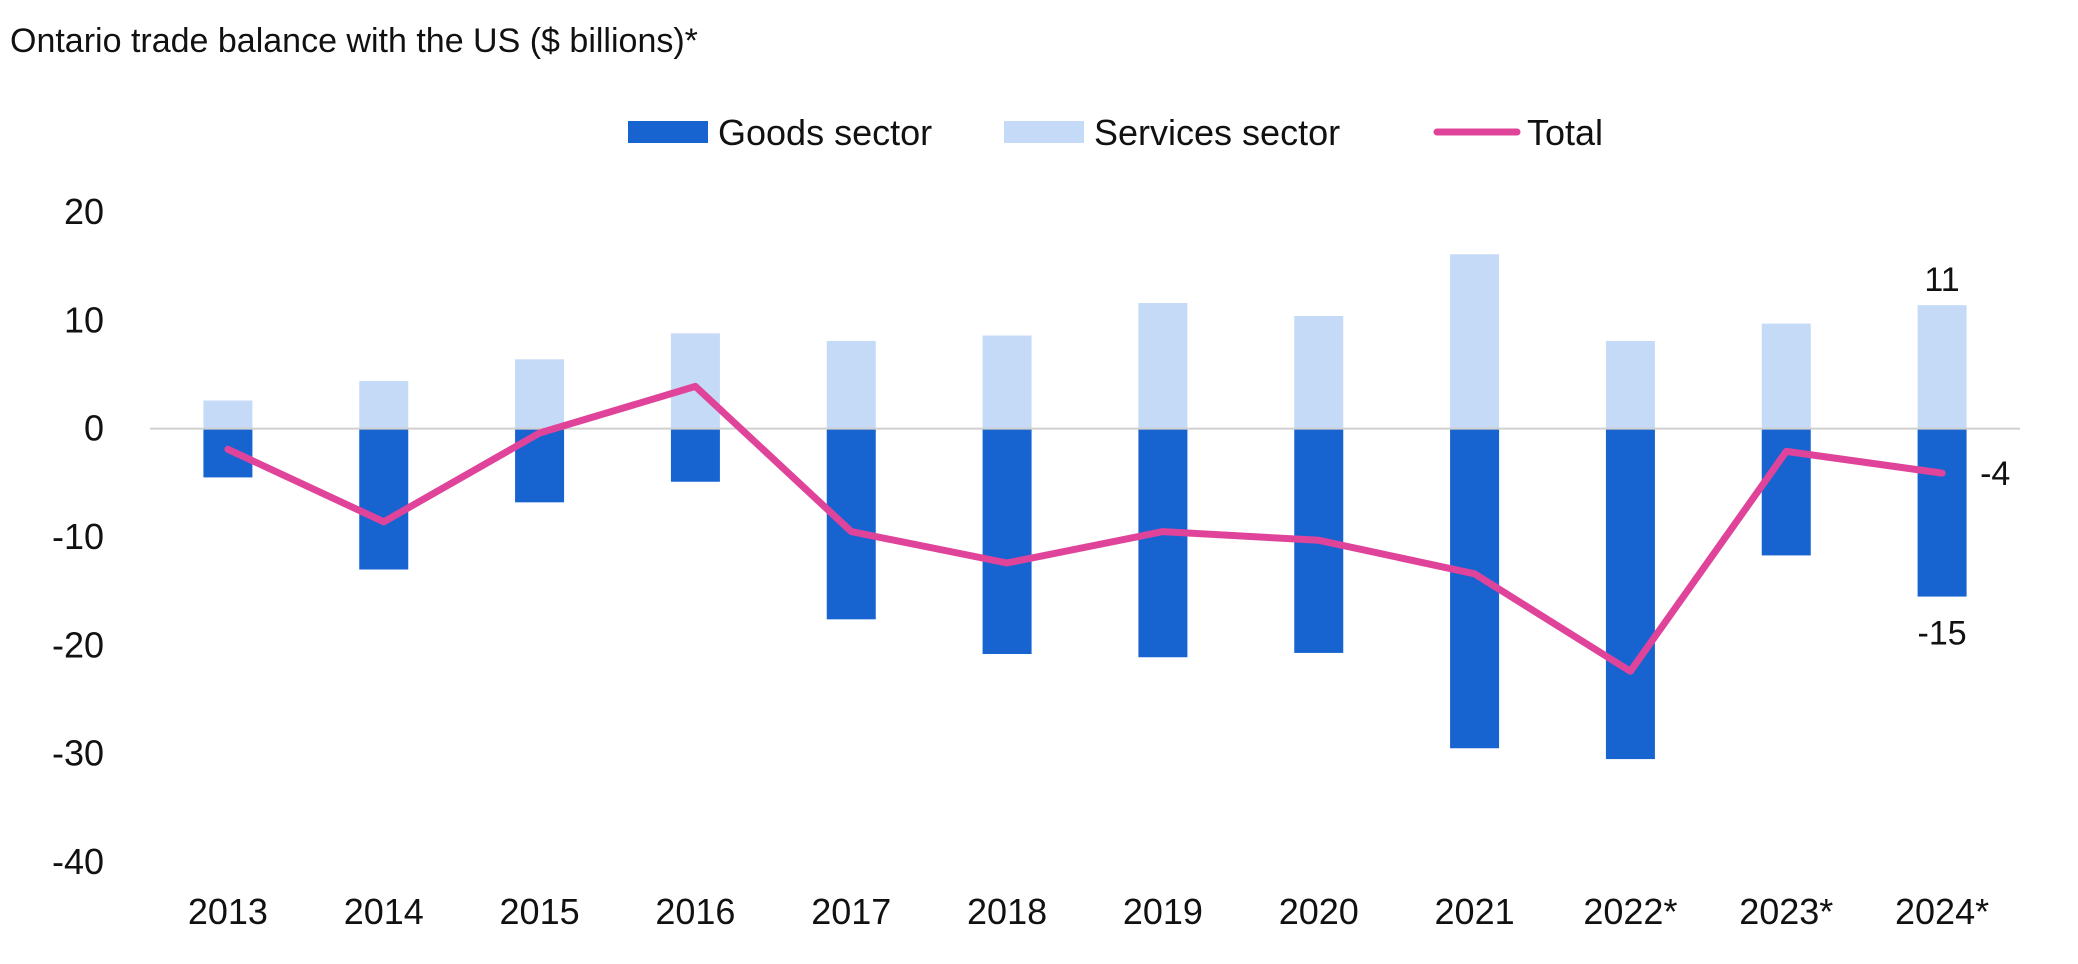 This screenshot has height=964, width=2078. I want to click on bar-goods-sector-2014, so click(384, 499).